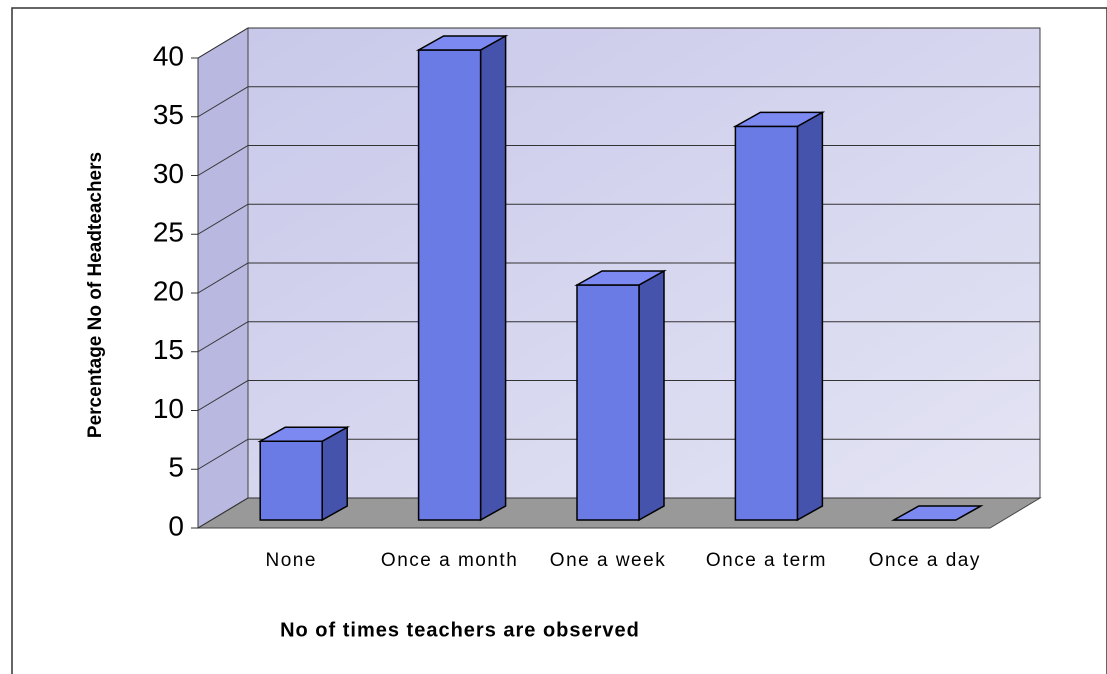 This screenshot has width=1107, height=674. What do you see at coordinates (168, 290) in the screenshot?
I see `y-tick-label: 20` at bounding box center [168, 290].